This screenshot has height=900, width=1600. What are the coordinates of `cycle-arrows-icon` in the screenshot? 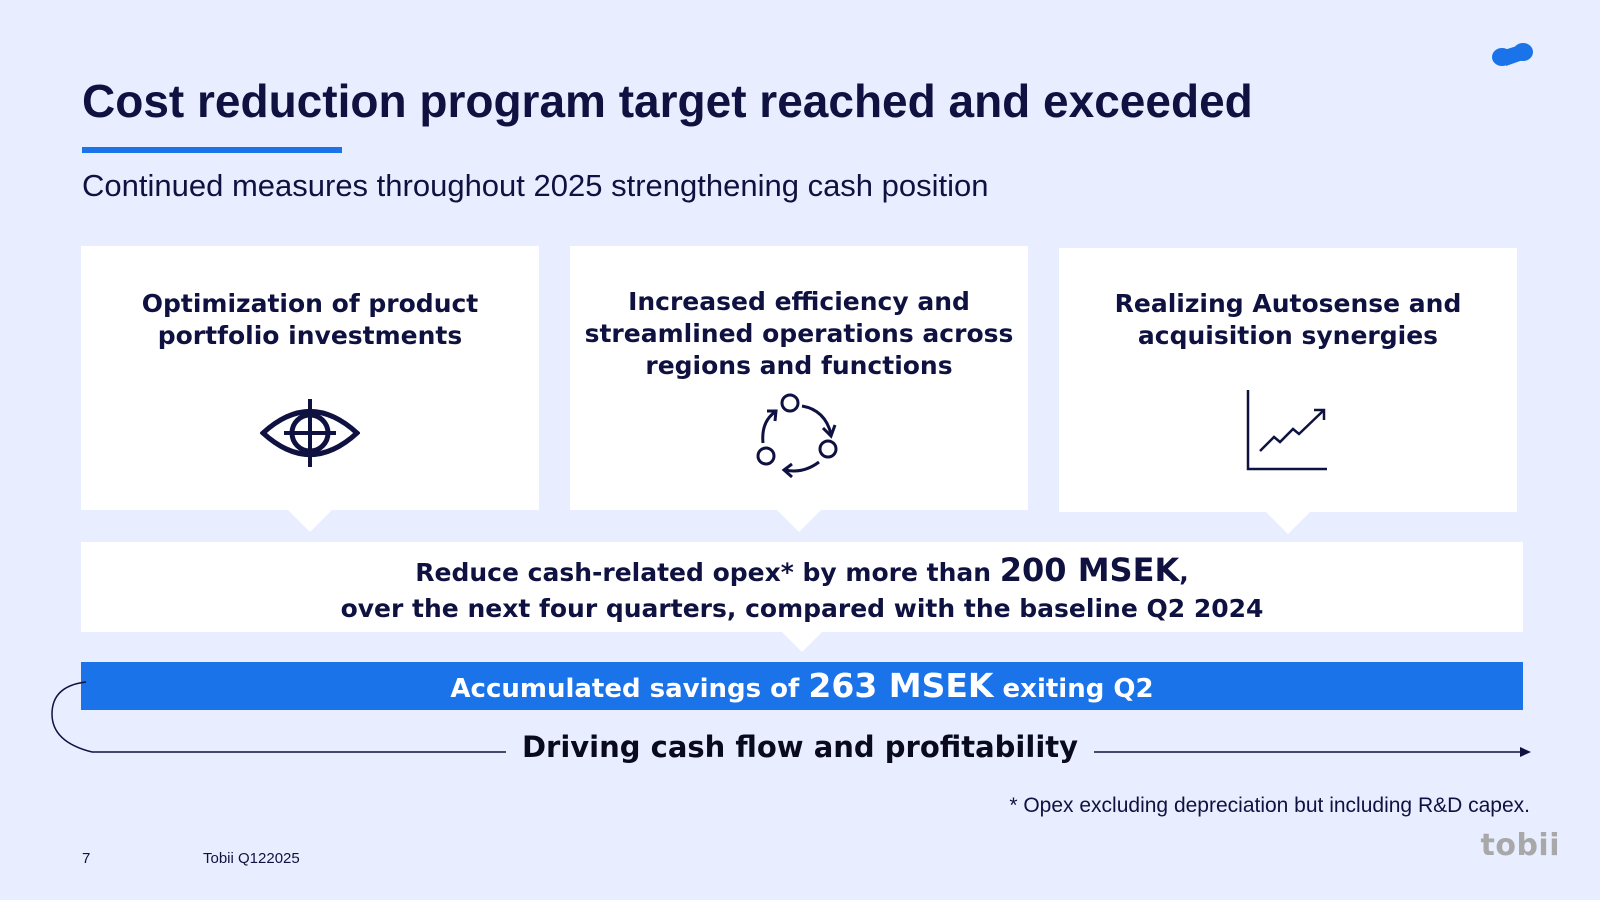 It's located at (797, 436).